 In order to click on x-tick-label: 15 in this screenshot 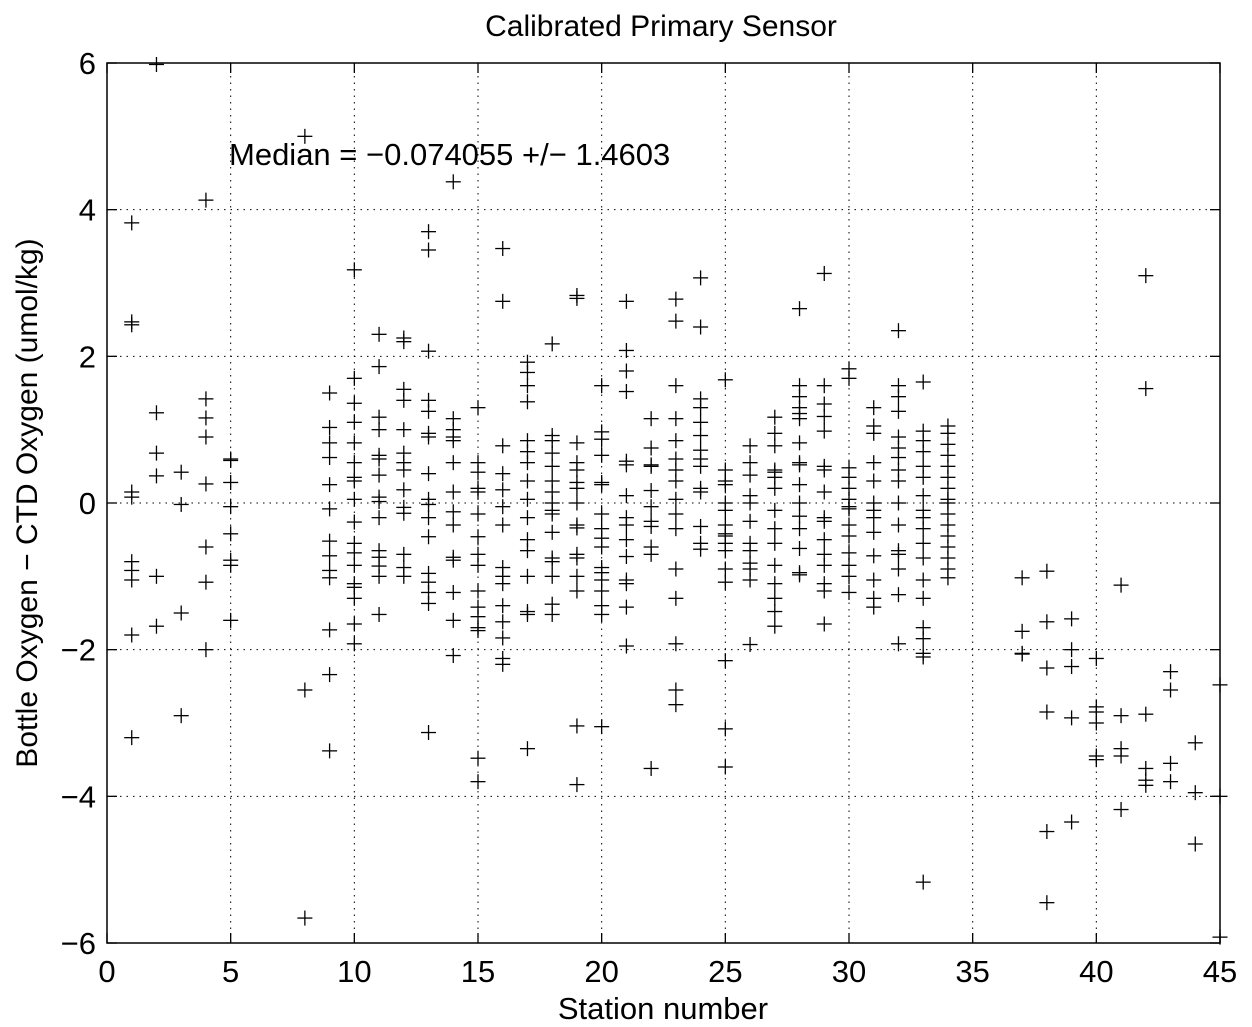, I will do `click(478, 971)`.